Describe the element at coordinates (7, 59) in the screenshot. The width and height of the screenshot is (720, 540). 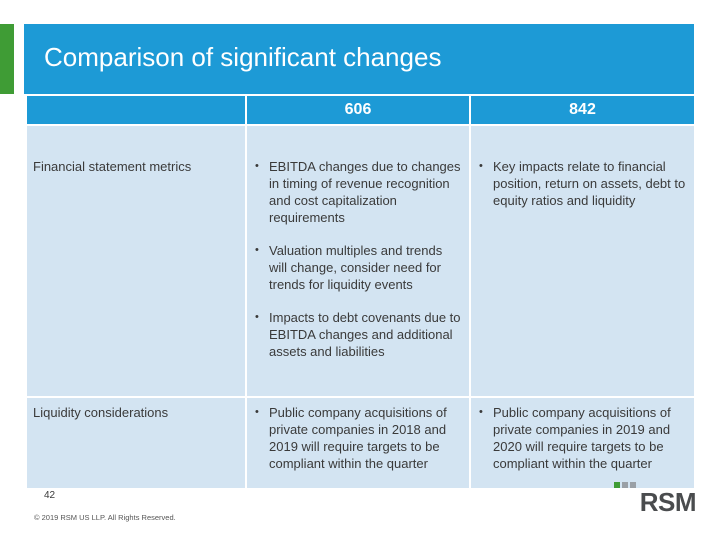
I see `accent-bar` at that location.